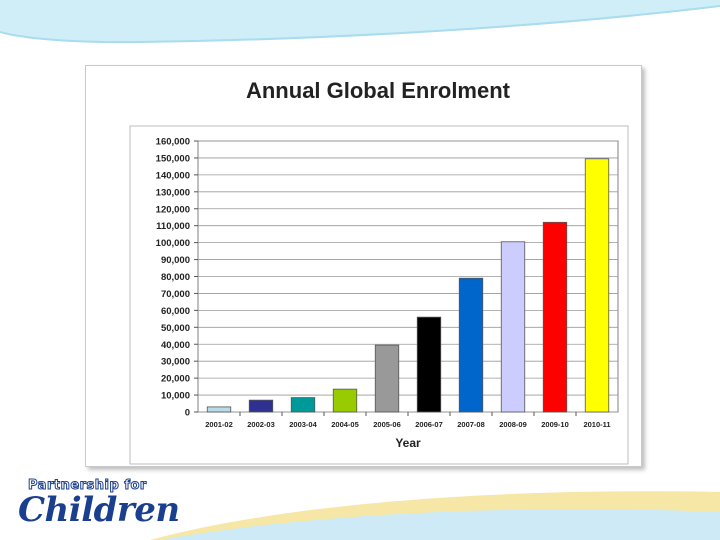 This screenshot has height=540, width=720. I want to click on top-wave-decoration, so click(360, 21).